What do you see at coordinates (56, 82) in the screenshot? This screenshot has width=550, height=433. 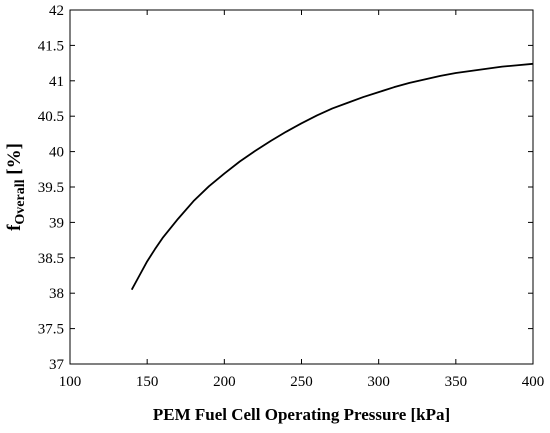 I see `y-tick-label: 41` at bounding box center [56, 82].